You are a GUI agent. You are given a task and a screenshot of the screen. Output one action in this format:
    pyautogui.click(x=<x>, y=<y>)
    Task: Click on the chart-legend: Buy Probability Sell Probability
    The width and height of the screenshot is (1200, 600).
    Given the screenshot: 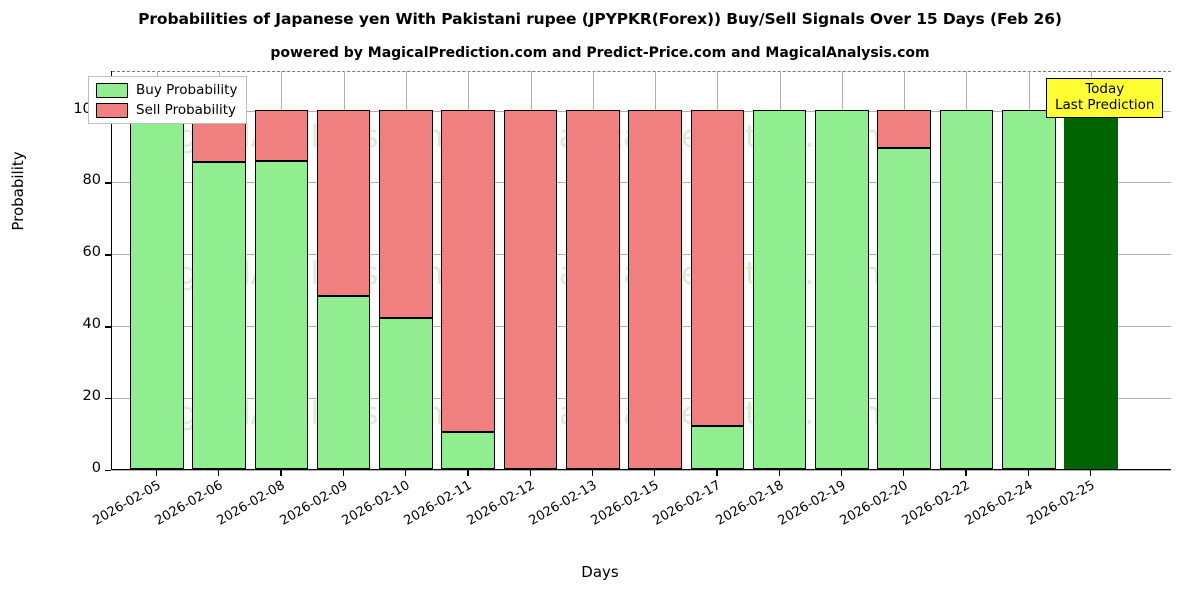 What is the action you would take?
    pyautogui.click(x=168, y=100)
    